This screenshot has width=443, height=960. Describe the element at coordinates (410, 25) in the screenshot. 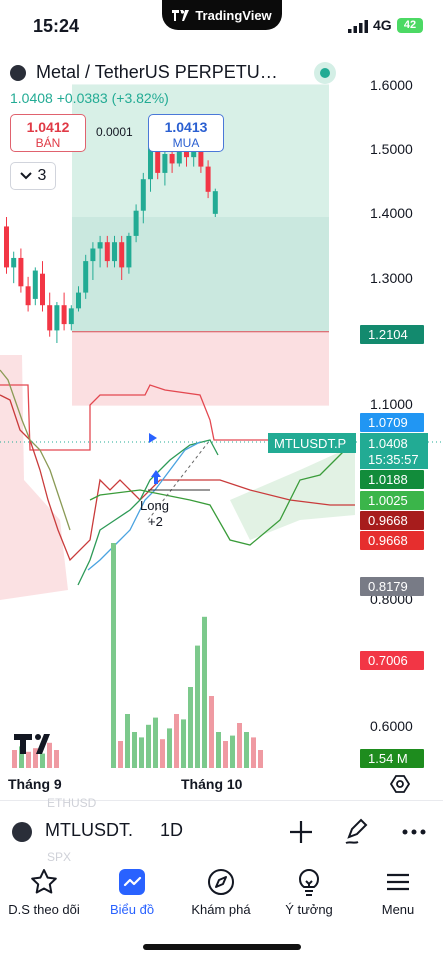

I see `battery-icon: 42` at that location.